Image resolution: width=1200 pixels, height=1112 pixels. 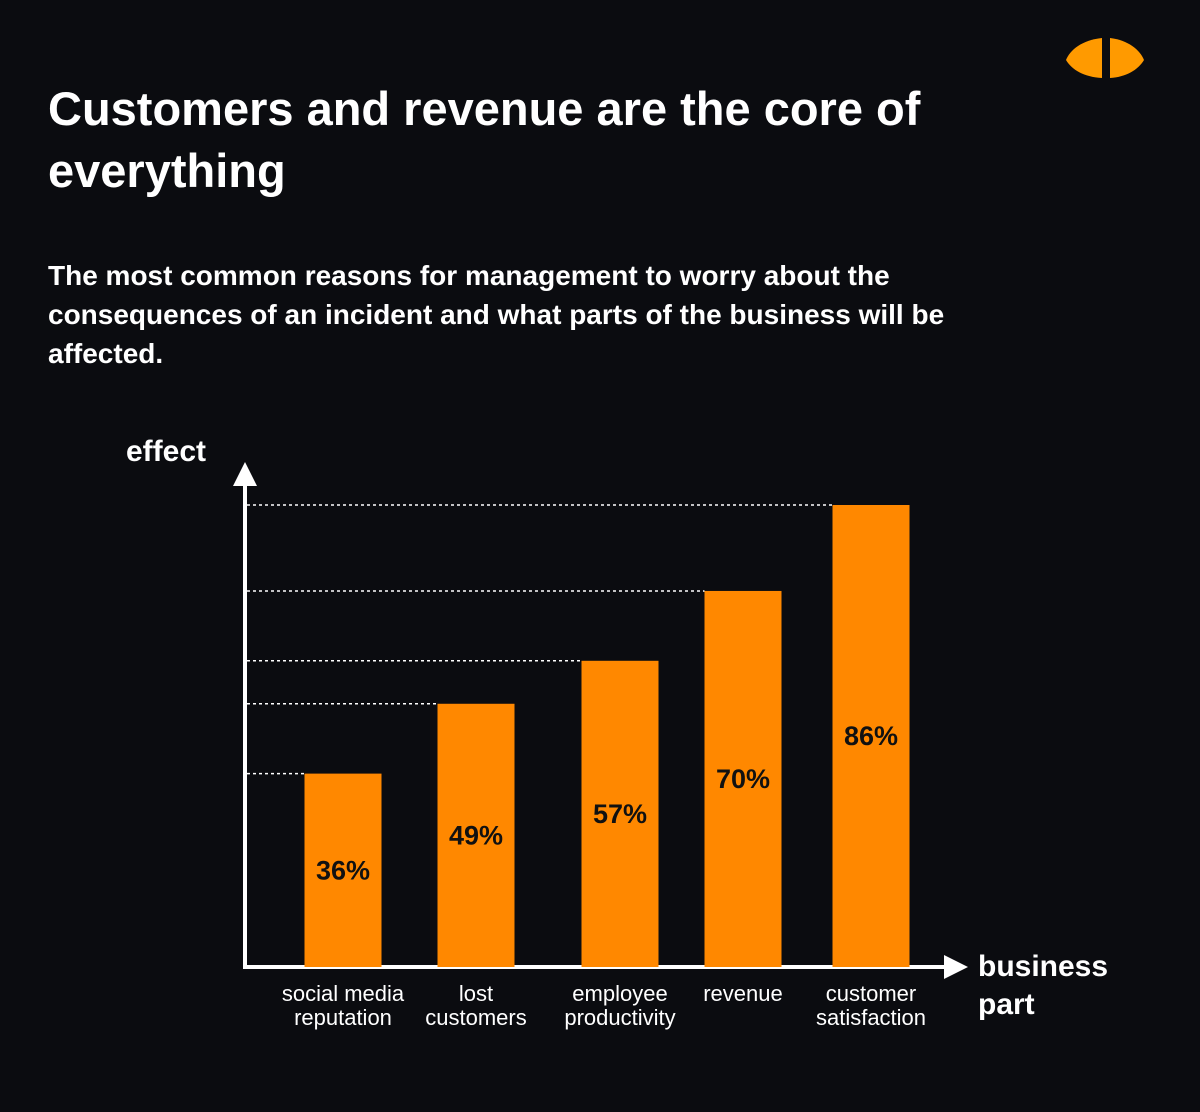 What do you see at coordinates (343, 1005) in the screenshot?
I see `x-tick-label: social media reputation` at bounding box center [343, 1005].